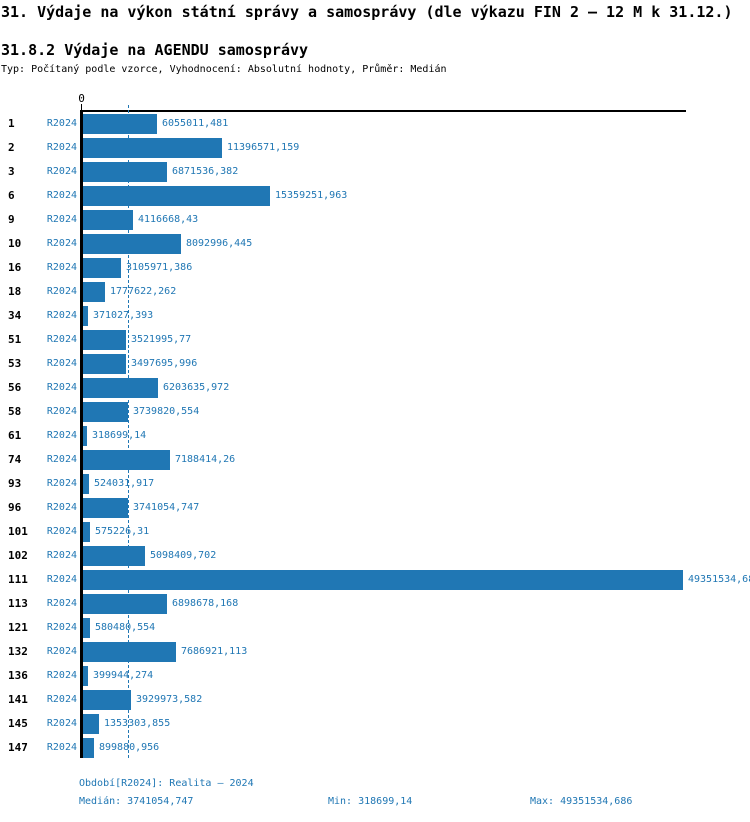 This screenshot has height=822, width=750. I want to click on chart-row: 61 R2024 318699,14, so click(375, 436).